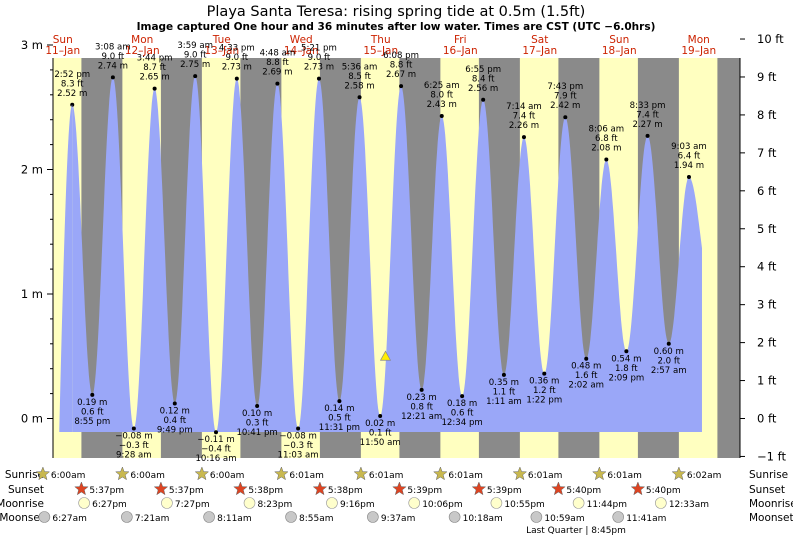  What do you see at coordinates (606, 139) in the screenshot?
I see `high-tide-label: 6.8 ft` at bounding box center [606, 139].